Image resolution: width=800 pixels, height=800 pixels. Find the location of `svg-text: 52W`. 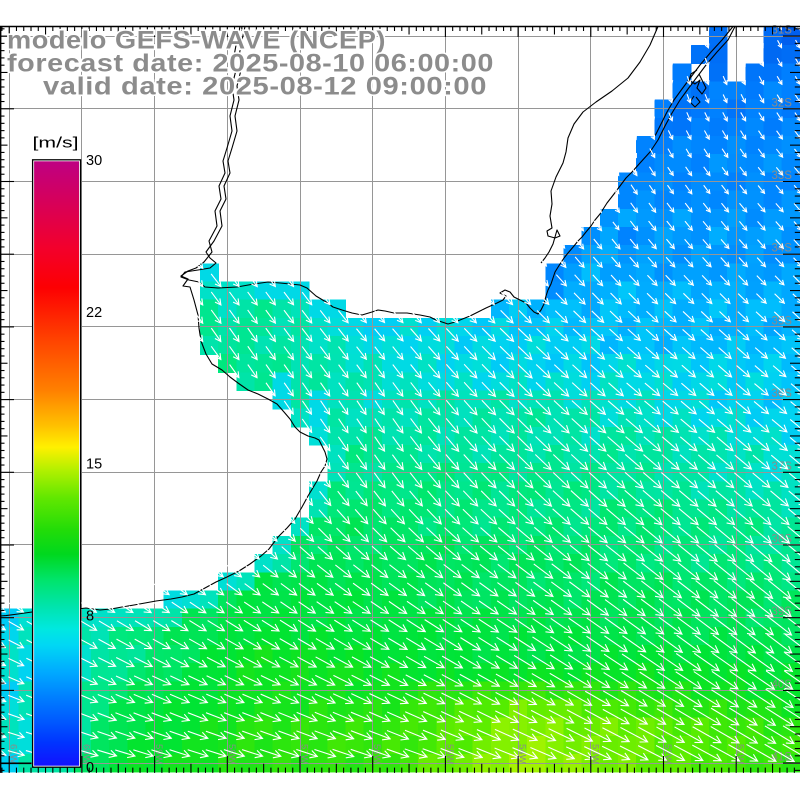

svg-text: 52W is located at coordinates (667, 754).